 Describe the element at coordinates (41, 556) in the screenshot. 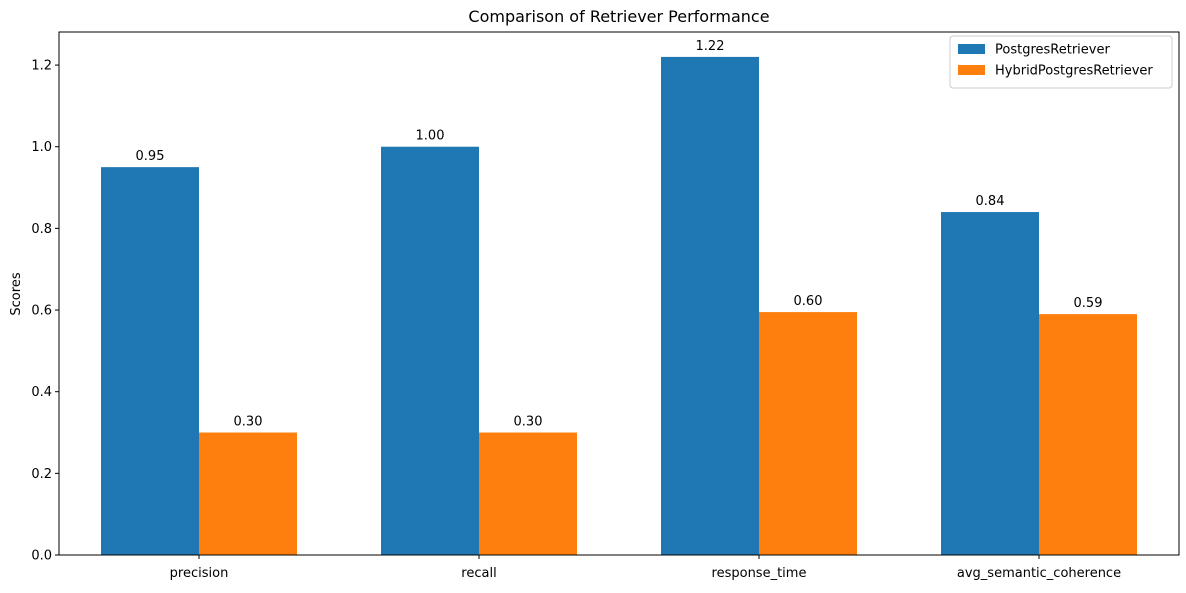

I see `y-tick-label: 0.0` at that location.